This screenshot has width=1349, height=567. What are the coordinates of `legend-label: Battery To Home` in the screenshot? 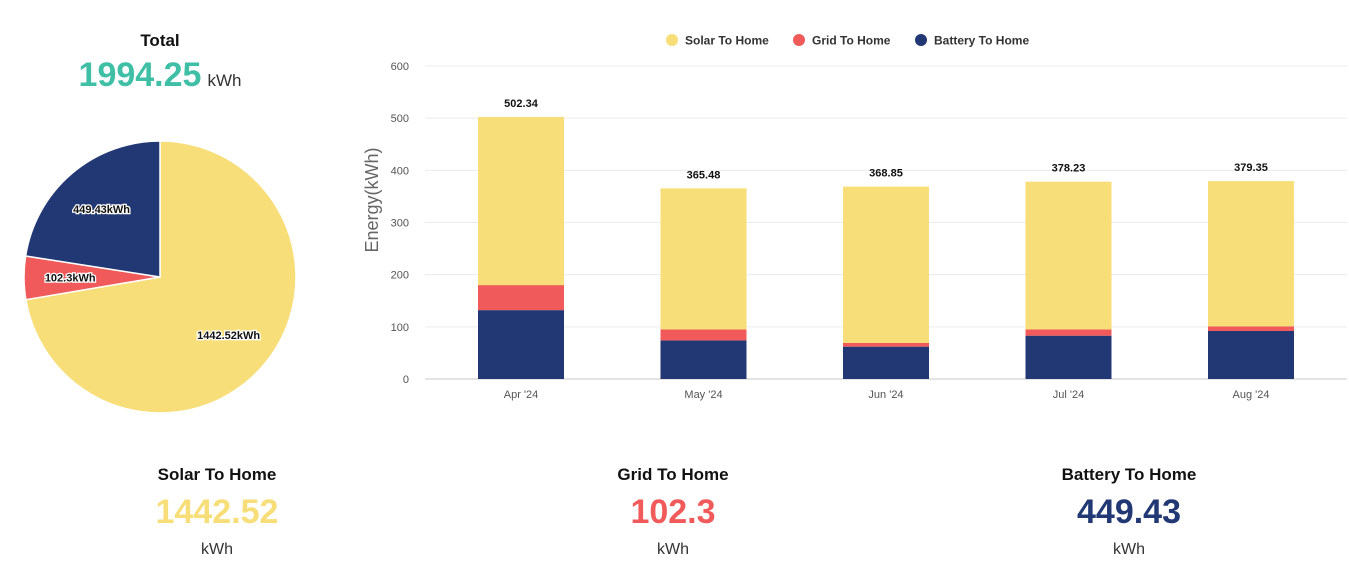 It's located at (981, 41).